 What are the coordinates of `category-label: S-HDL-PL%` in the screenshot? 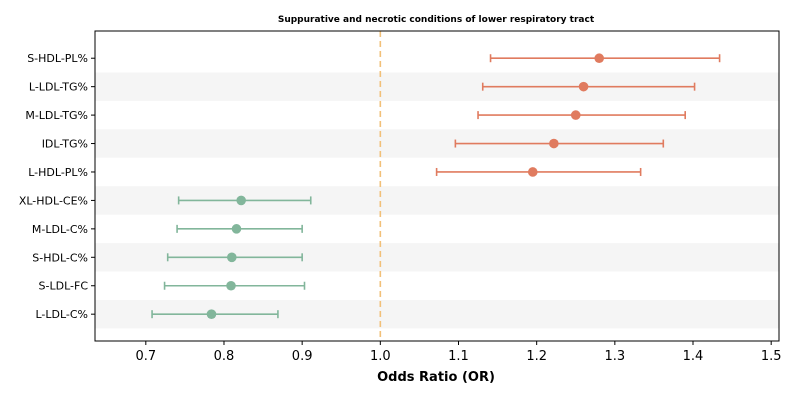 It's located at (57, 58).